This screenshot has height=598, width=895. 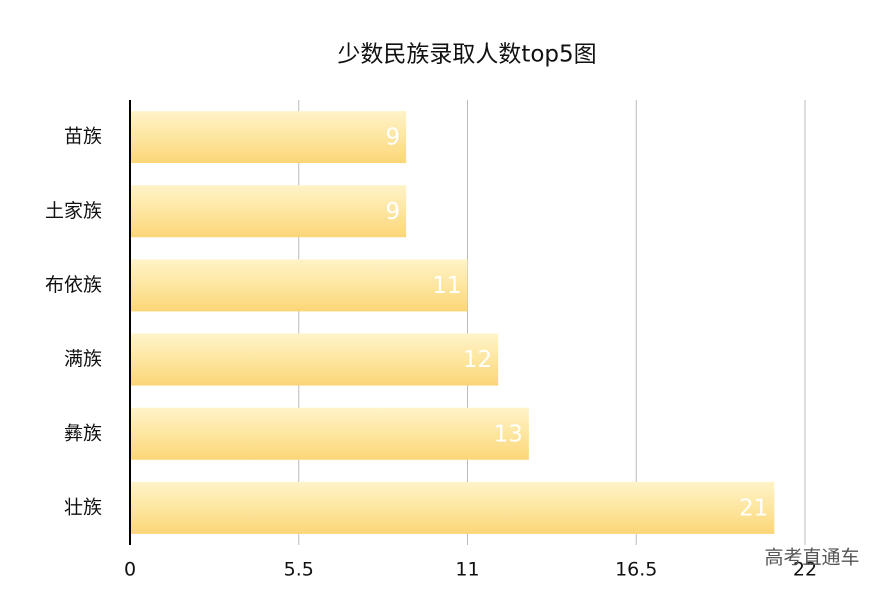 I want to click on value-label: 21, so click(x=753, y=508).